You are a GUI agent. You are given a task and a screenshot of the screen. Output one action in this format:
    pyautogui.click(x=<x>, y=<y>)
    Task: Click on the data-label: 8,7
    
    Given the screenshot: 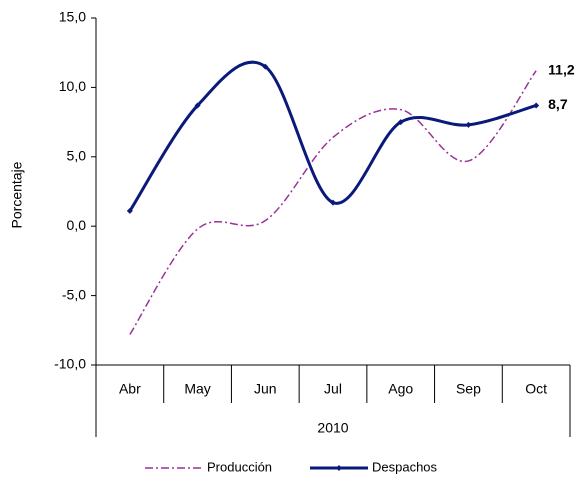 What is the action you would take?
    pyautogui.click(x=558, y=104)
    